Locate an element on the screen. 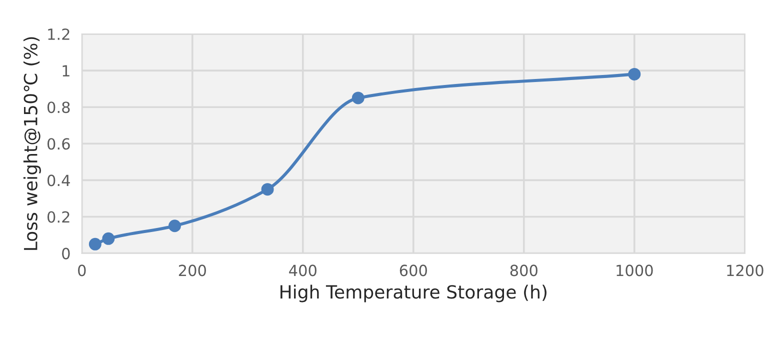  x-tick-label: 200 is located at coordinates (192, 270).